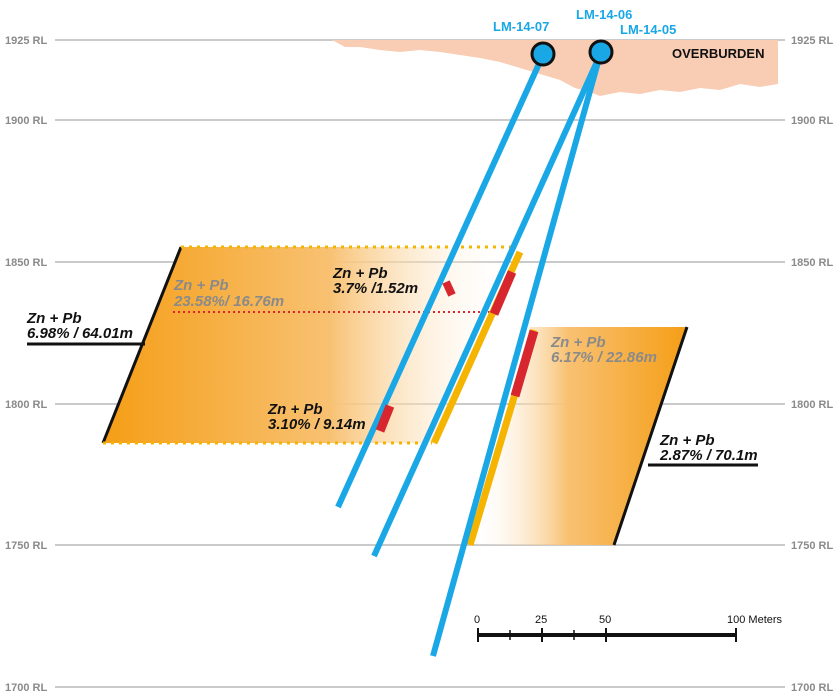 Image resolution: width=840 pixels, height=700 pixels. I want to click on hole-label-lm-14-06: LM-14-06, so click(604, 14).